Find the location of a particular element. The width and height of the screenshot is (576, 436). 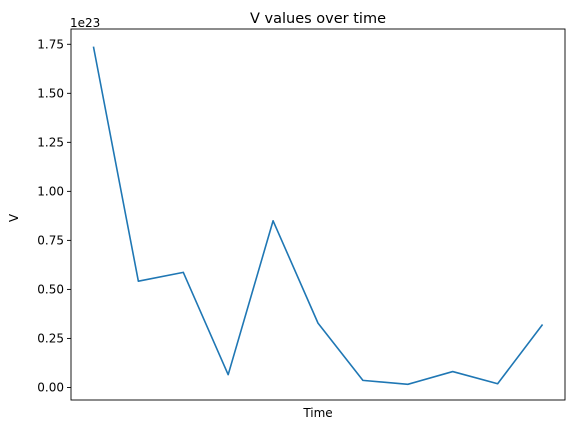

y-tick-label: 1.25 is located at coordinates (50, 142).